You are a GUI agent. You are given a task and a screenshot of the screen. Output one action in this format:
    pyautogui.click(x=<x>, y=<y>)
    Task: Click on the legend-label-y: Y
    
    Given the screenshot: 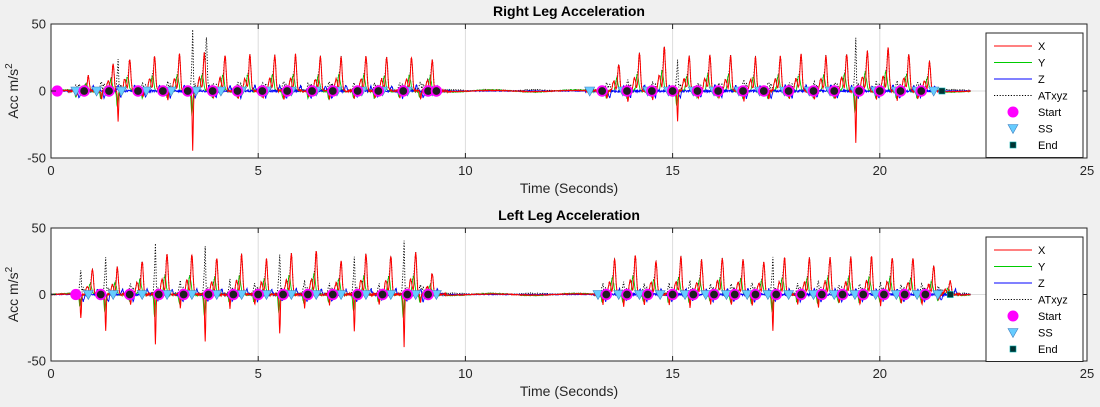 What is the action you would take?
    pyautogui.click(x=1042, y=64)
    